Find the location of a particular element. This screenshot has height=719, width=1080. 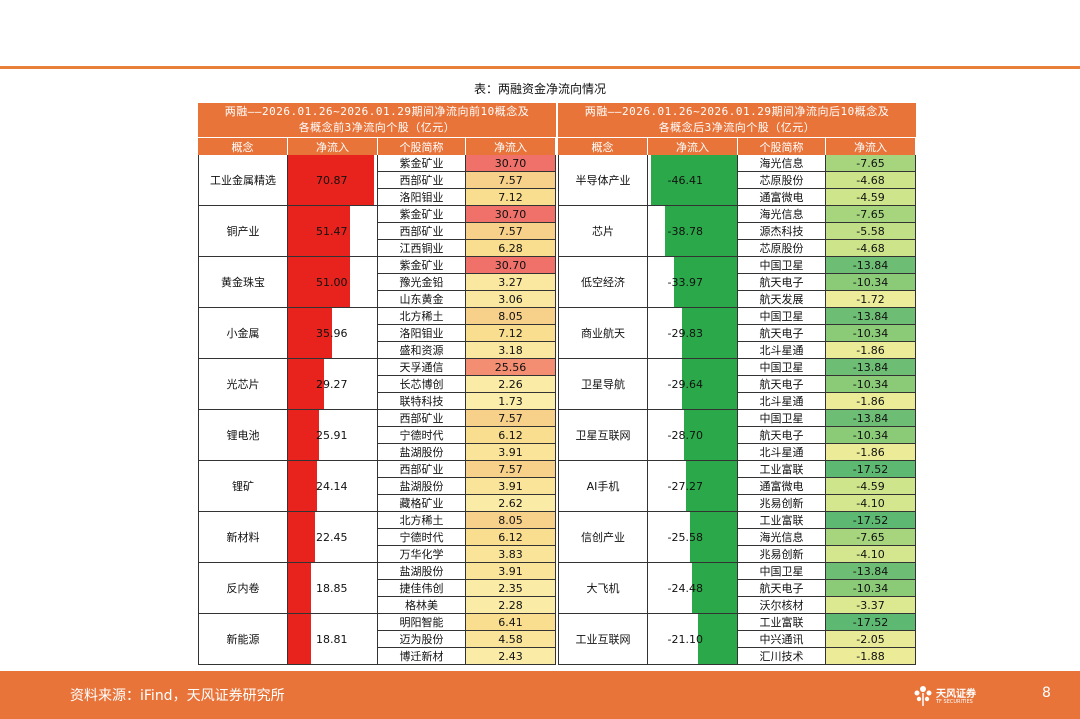

source-note: 资料来源：iFind，天风证券研究所 is located at coordinates (177, 696).